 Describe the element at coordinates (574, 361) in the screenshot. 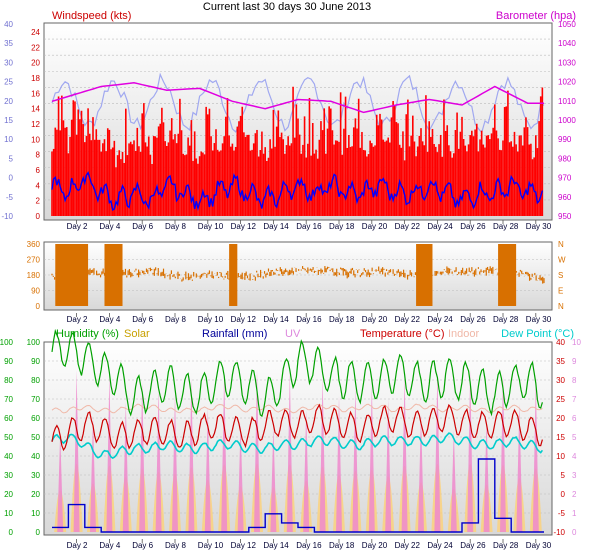

I see `uv-tick: 9` at that location.